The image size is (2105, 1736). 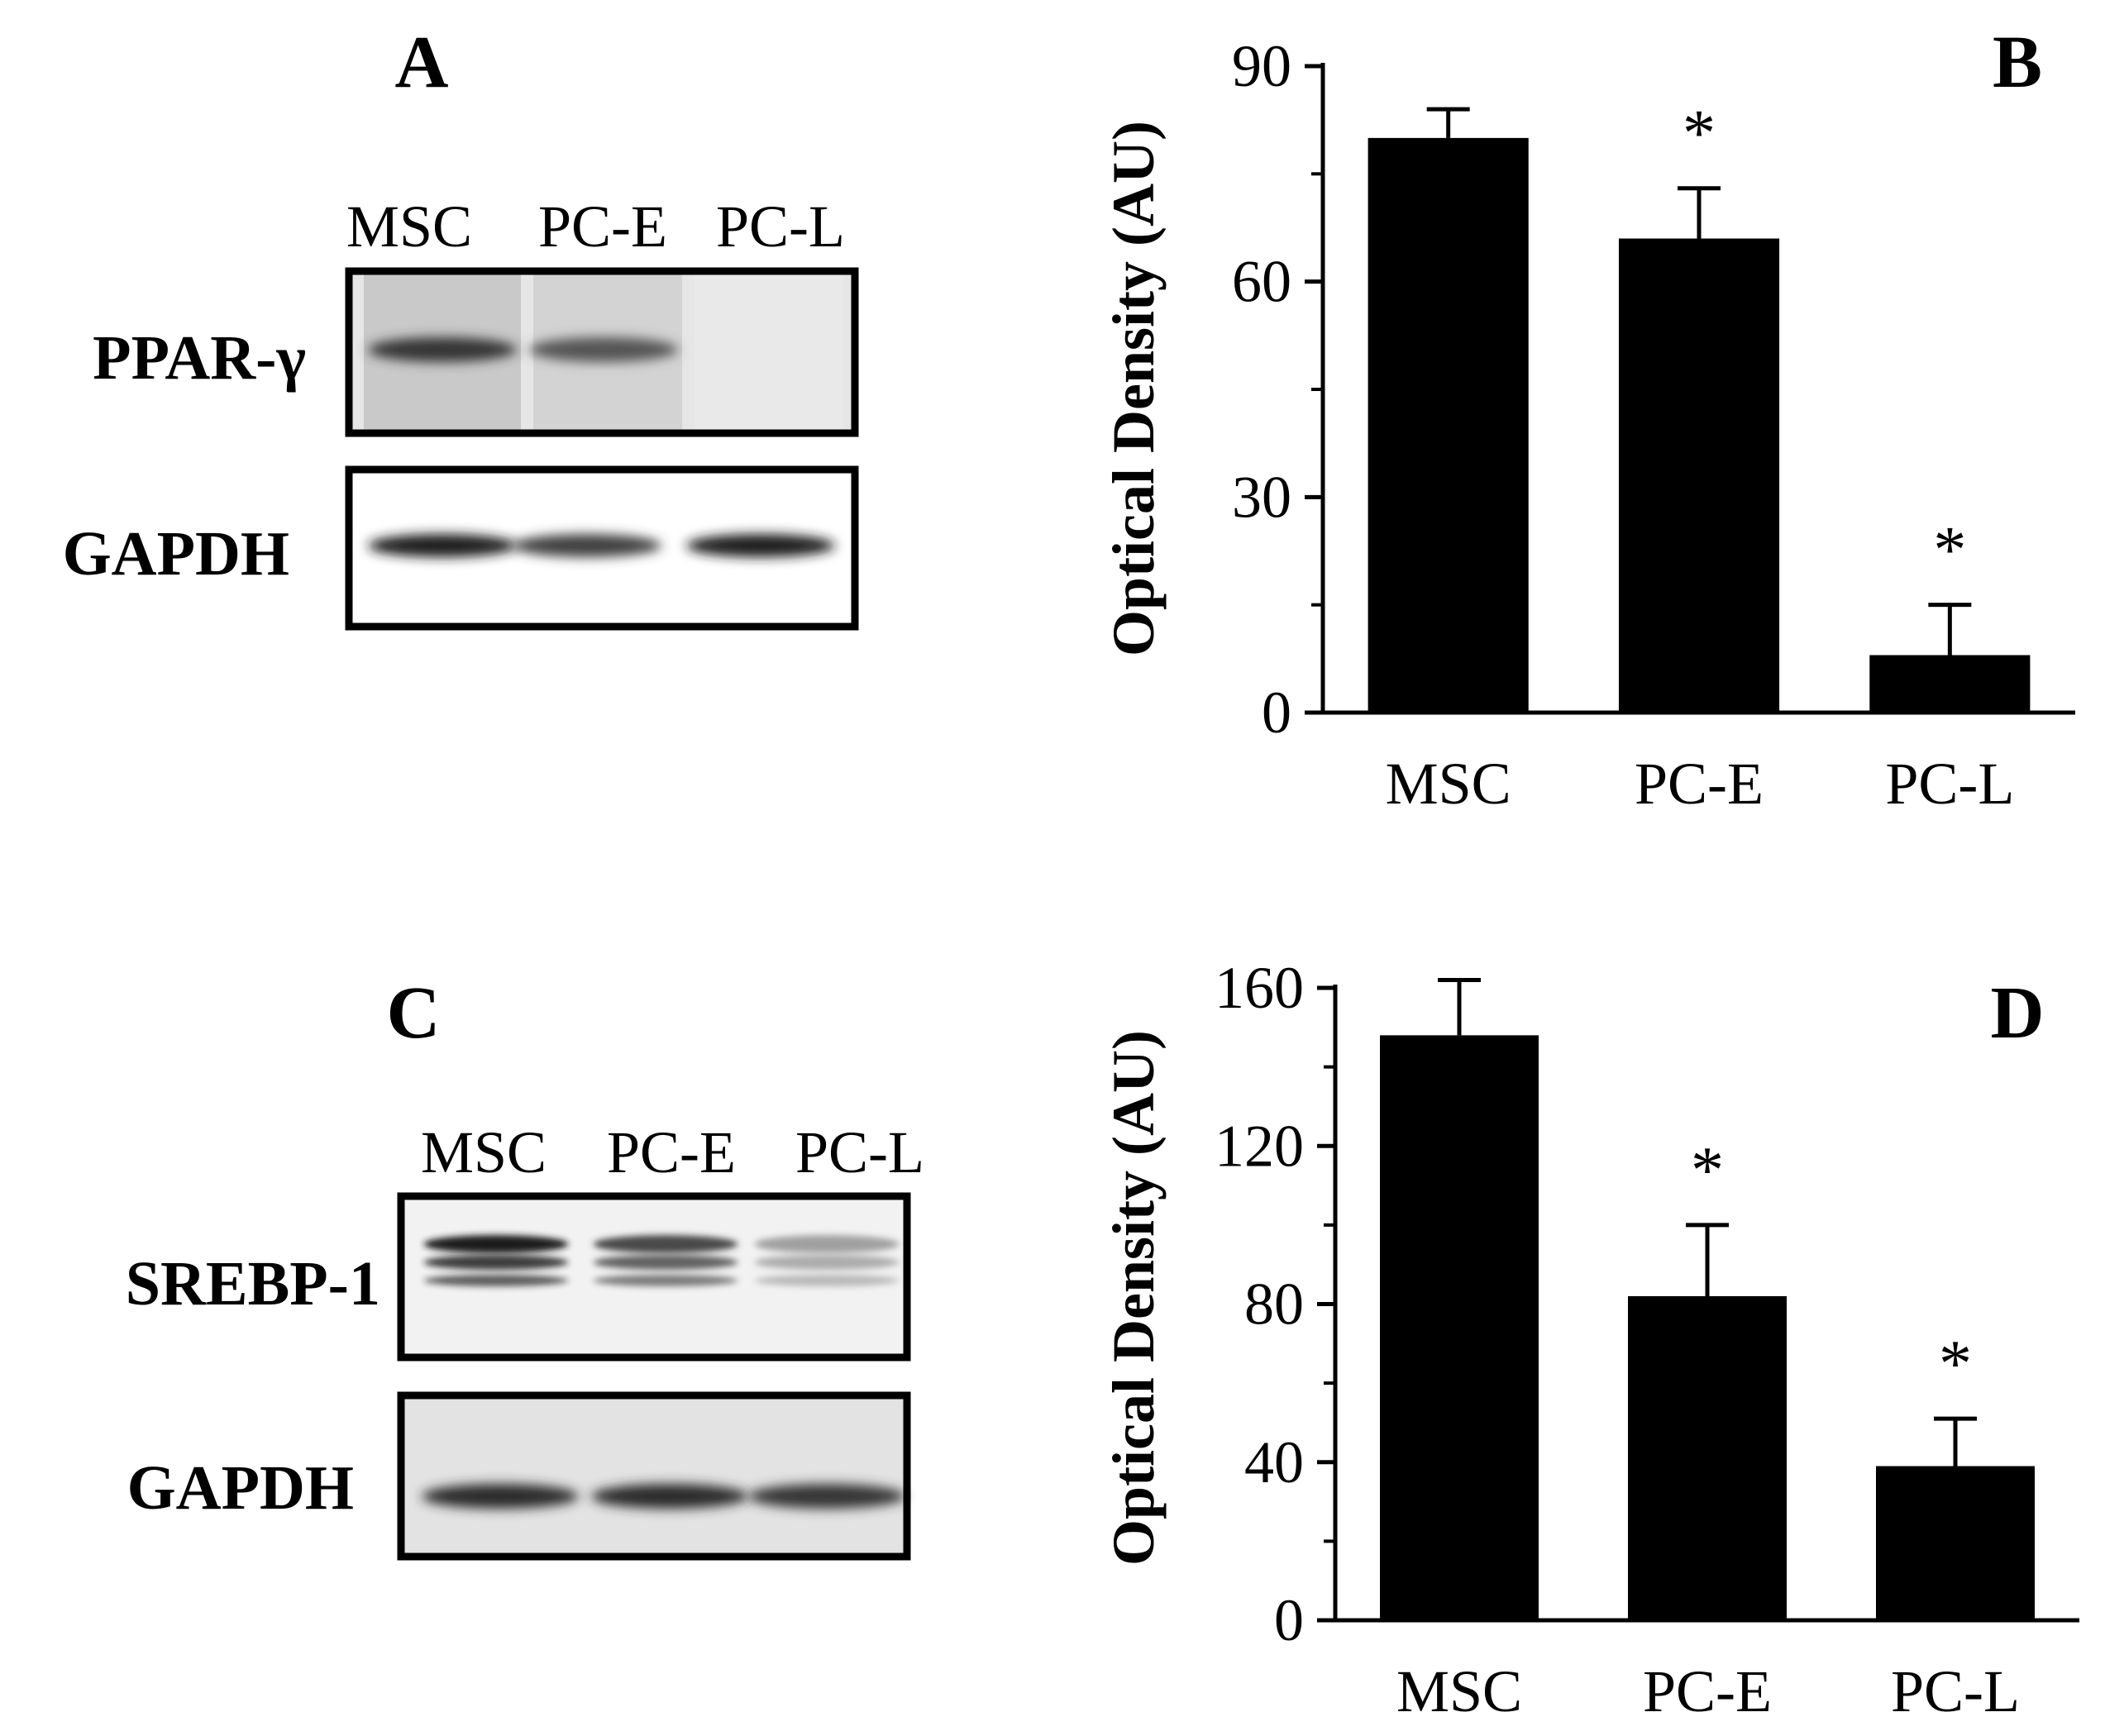 I want to click on blot-membrane, so click(x=654, y=1476).